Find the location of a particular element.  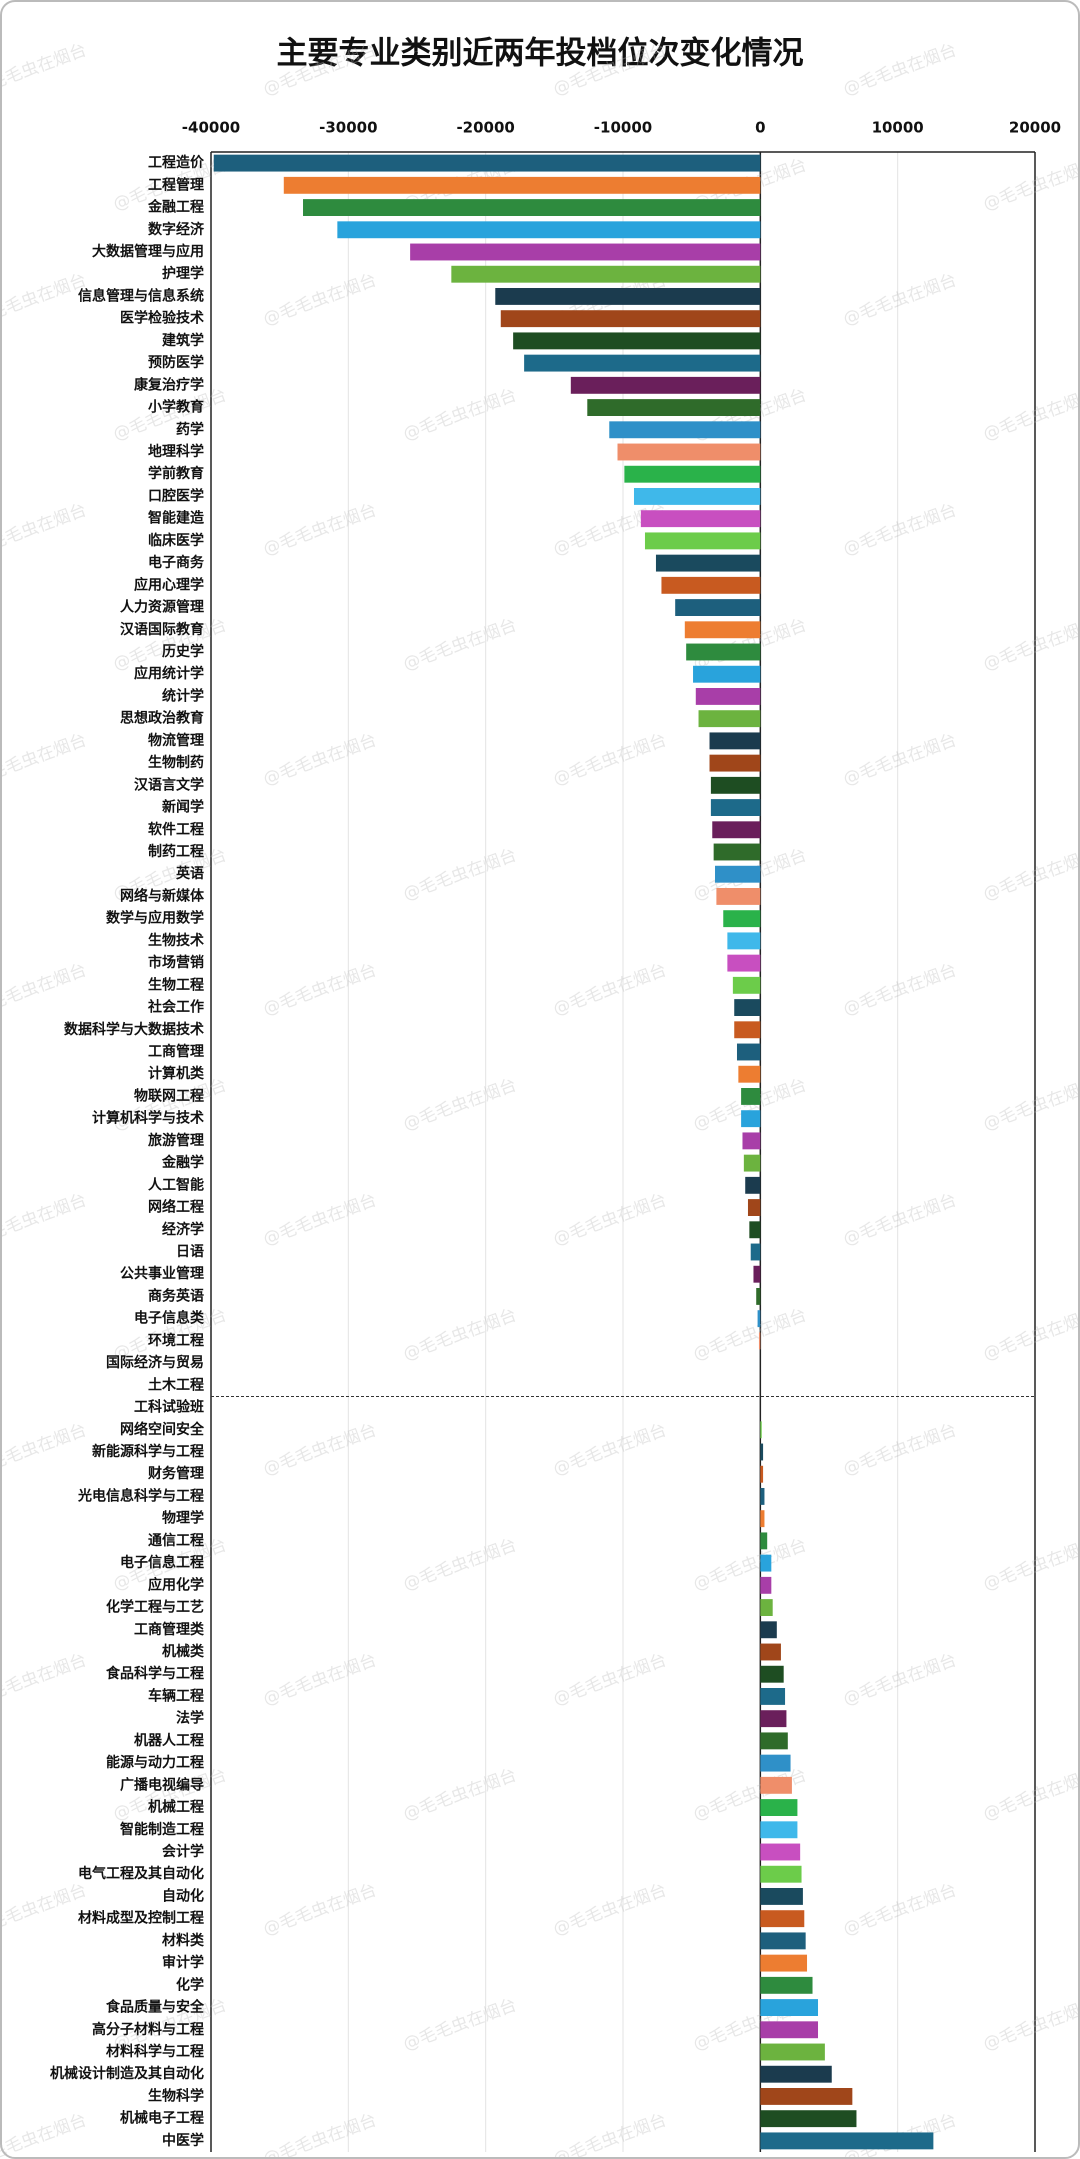

y-tick-label: 法学 is located at coordinates (190, 1718).